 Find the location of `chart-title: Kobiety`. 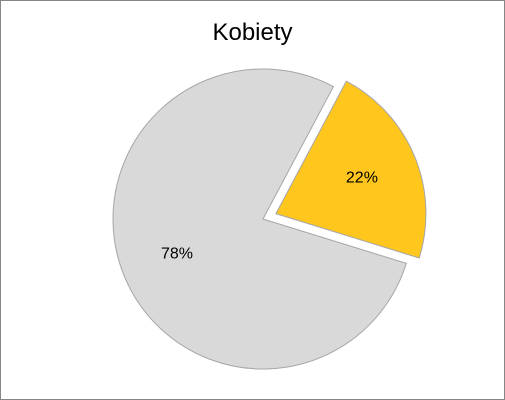

chart-title: Kobiety is located at coordinates (252, 32).